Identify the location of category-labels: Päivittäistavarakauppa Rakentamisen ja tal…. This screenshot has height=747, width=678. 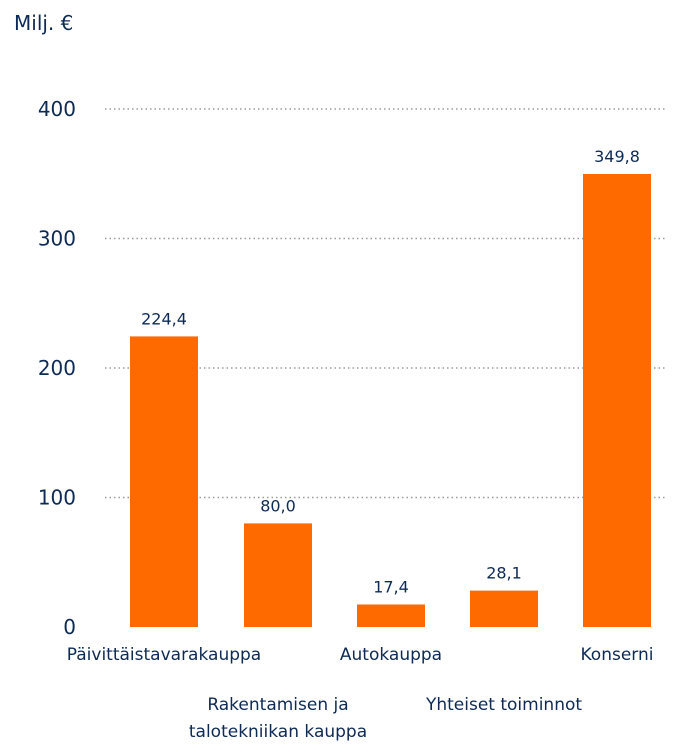
(360, 693).